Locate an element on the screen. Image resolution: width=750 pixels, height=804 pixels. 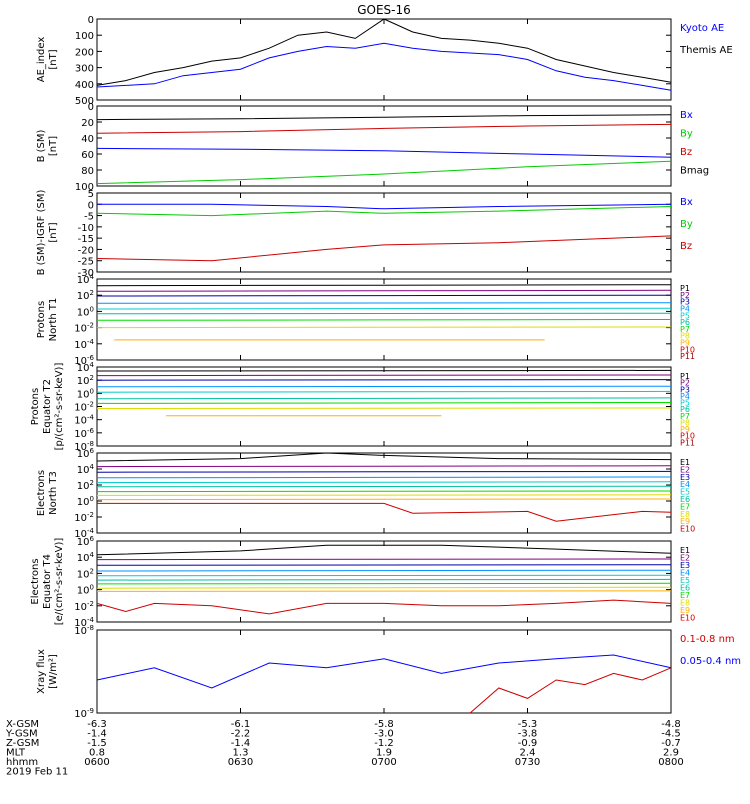
panel-3-ytick-label: -10 is located at coordinates (86, 228).